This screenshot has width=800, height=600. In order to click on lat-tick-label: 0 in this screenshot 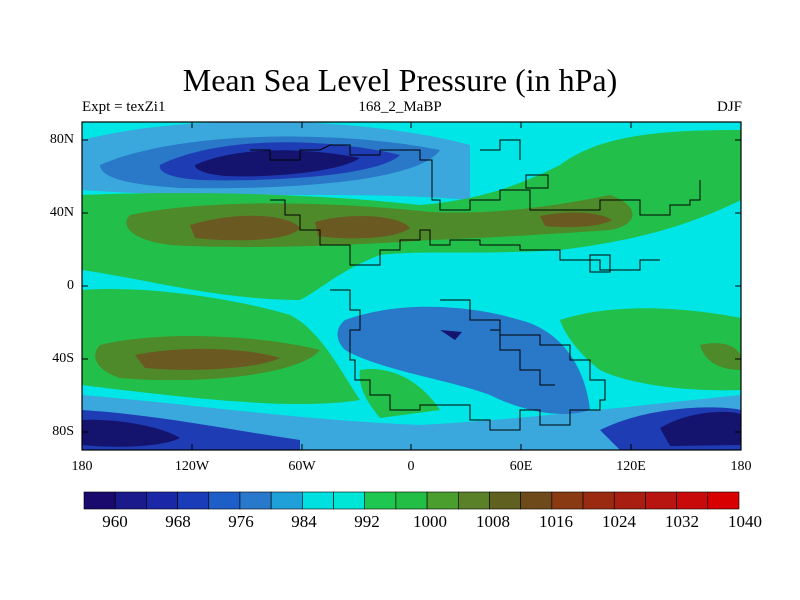, I will do `click(70, 285)`.